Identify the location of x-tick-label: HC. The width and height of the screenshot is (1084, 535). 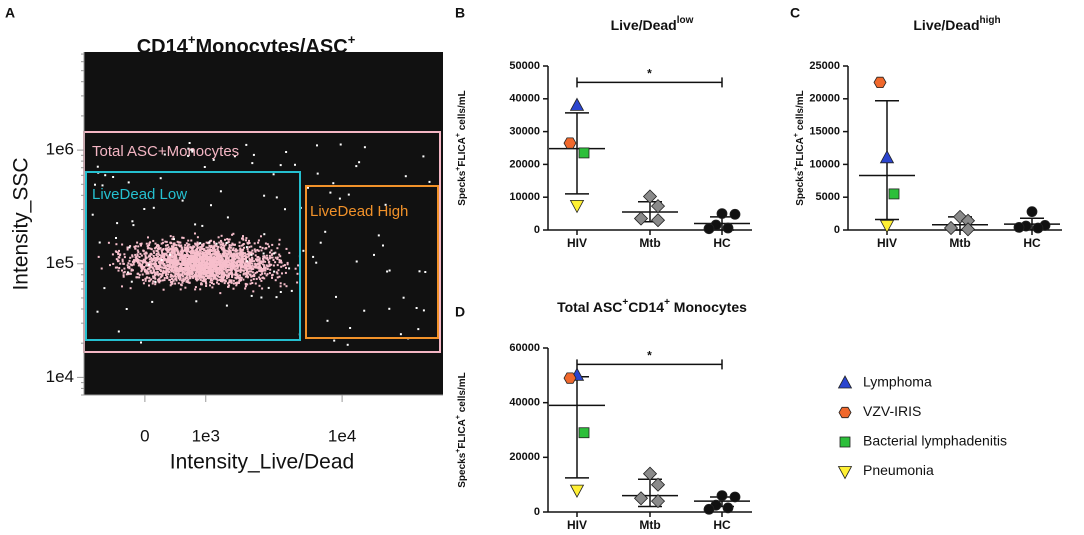
(722, 525).